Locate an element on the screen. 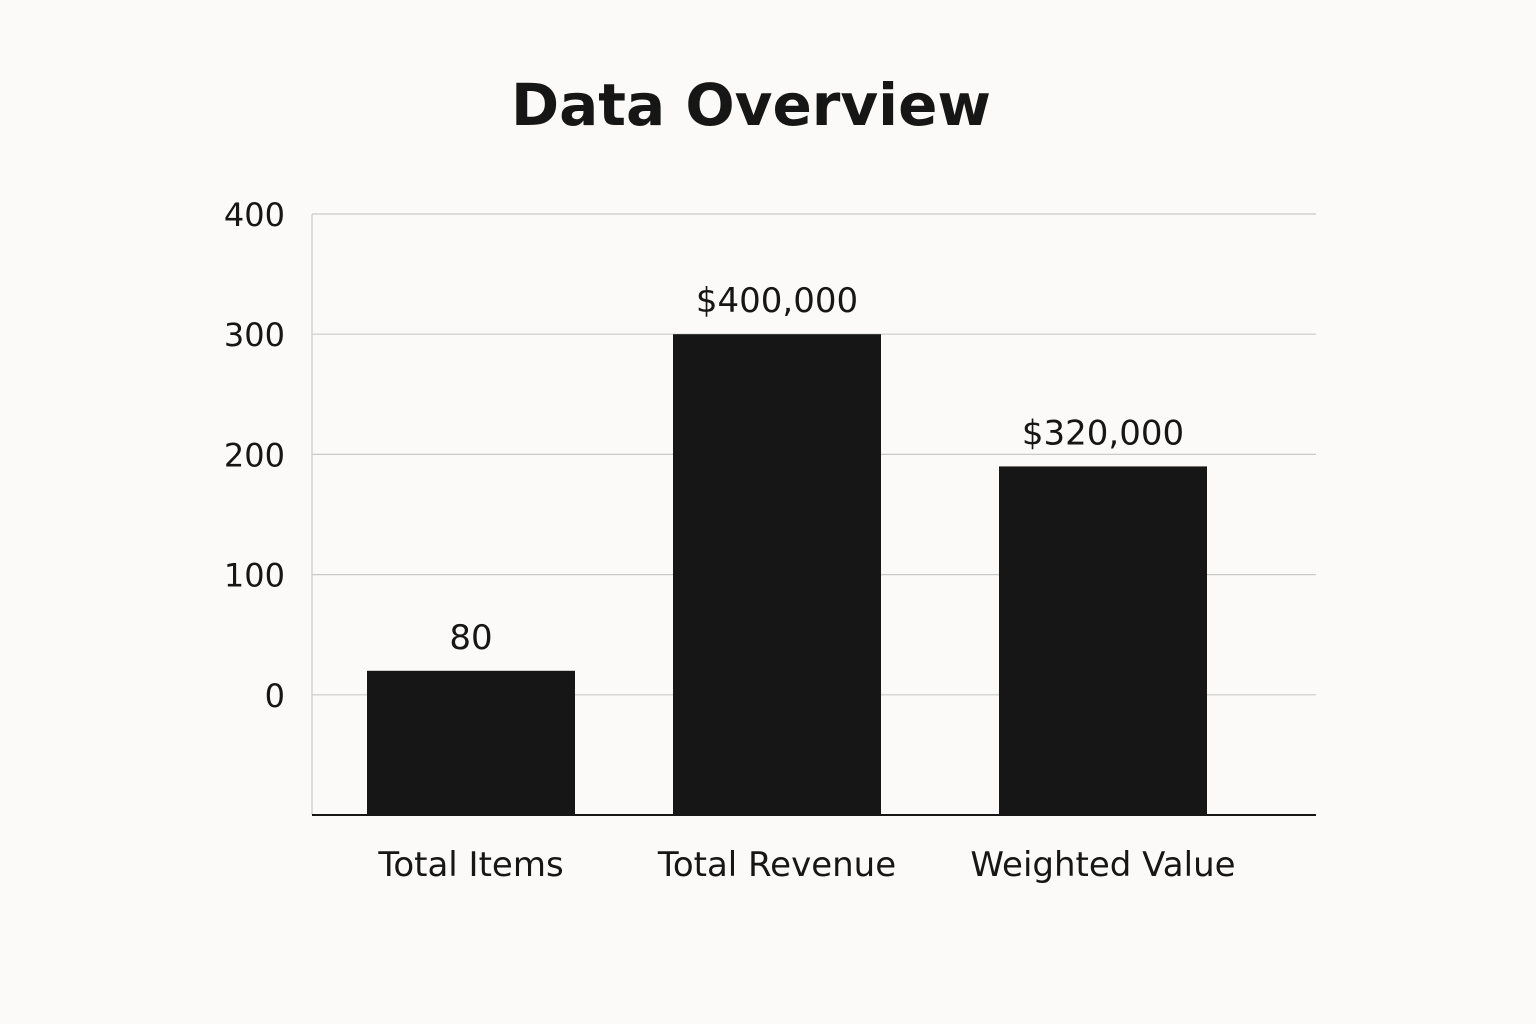 Image resolution: width=1536 pixels, height=1024 pixels. y-tick-label: 200 is located at coordinates (254, 455).